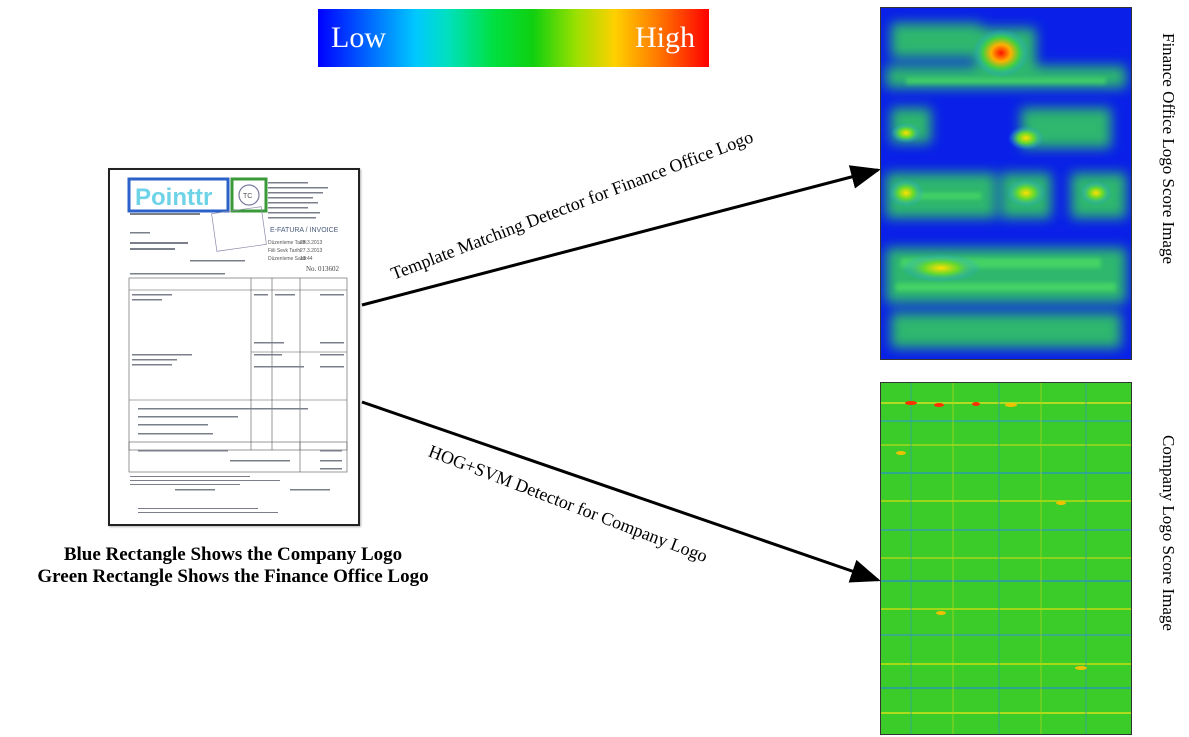 This screenshot has height=737, width=1189. Describe the element at coordinates (621, 491) in the screenshot. I see `arrow-to-company-score` at that location.